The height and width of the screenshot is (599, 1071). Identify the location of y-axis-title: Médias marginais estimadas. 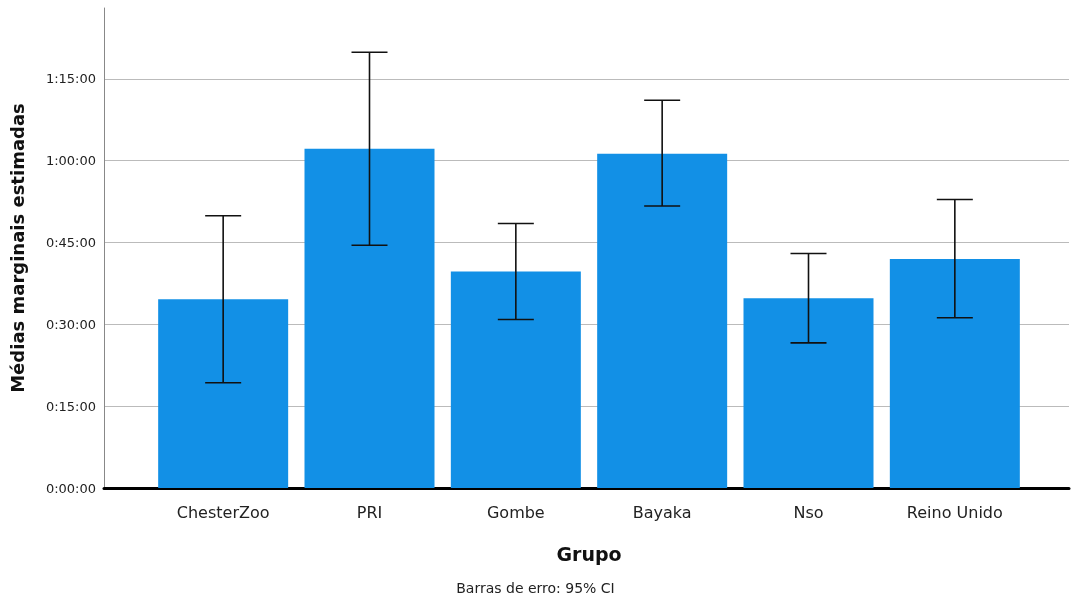
(17, 248).